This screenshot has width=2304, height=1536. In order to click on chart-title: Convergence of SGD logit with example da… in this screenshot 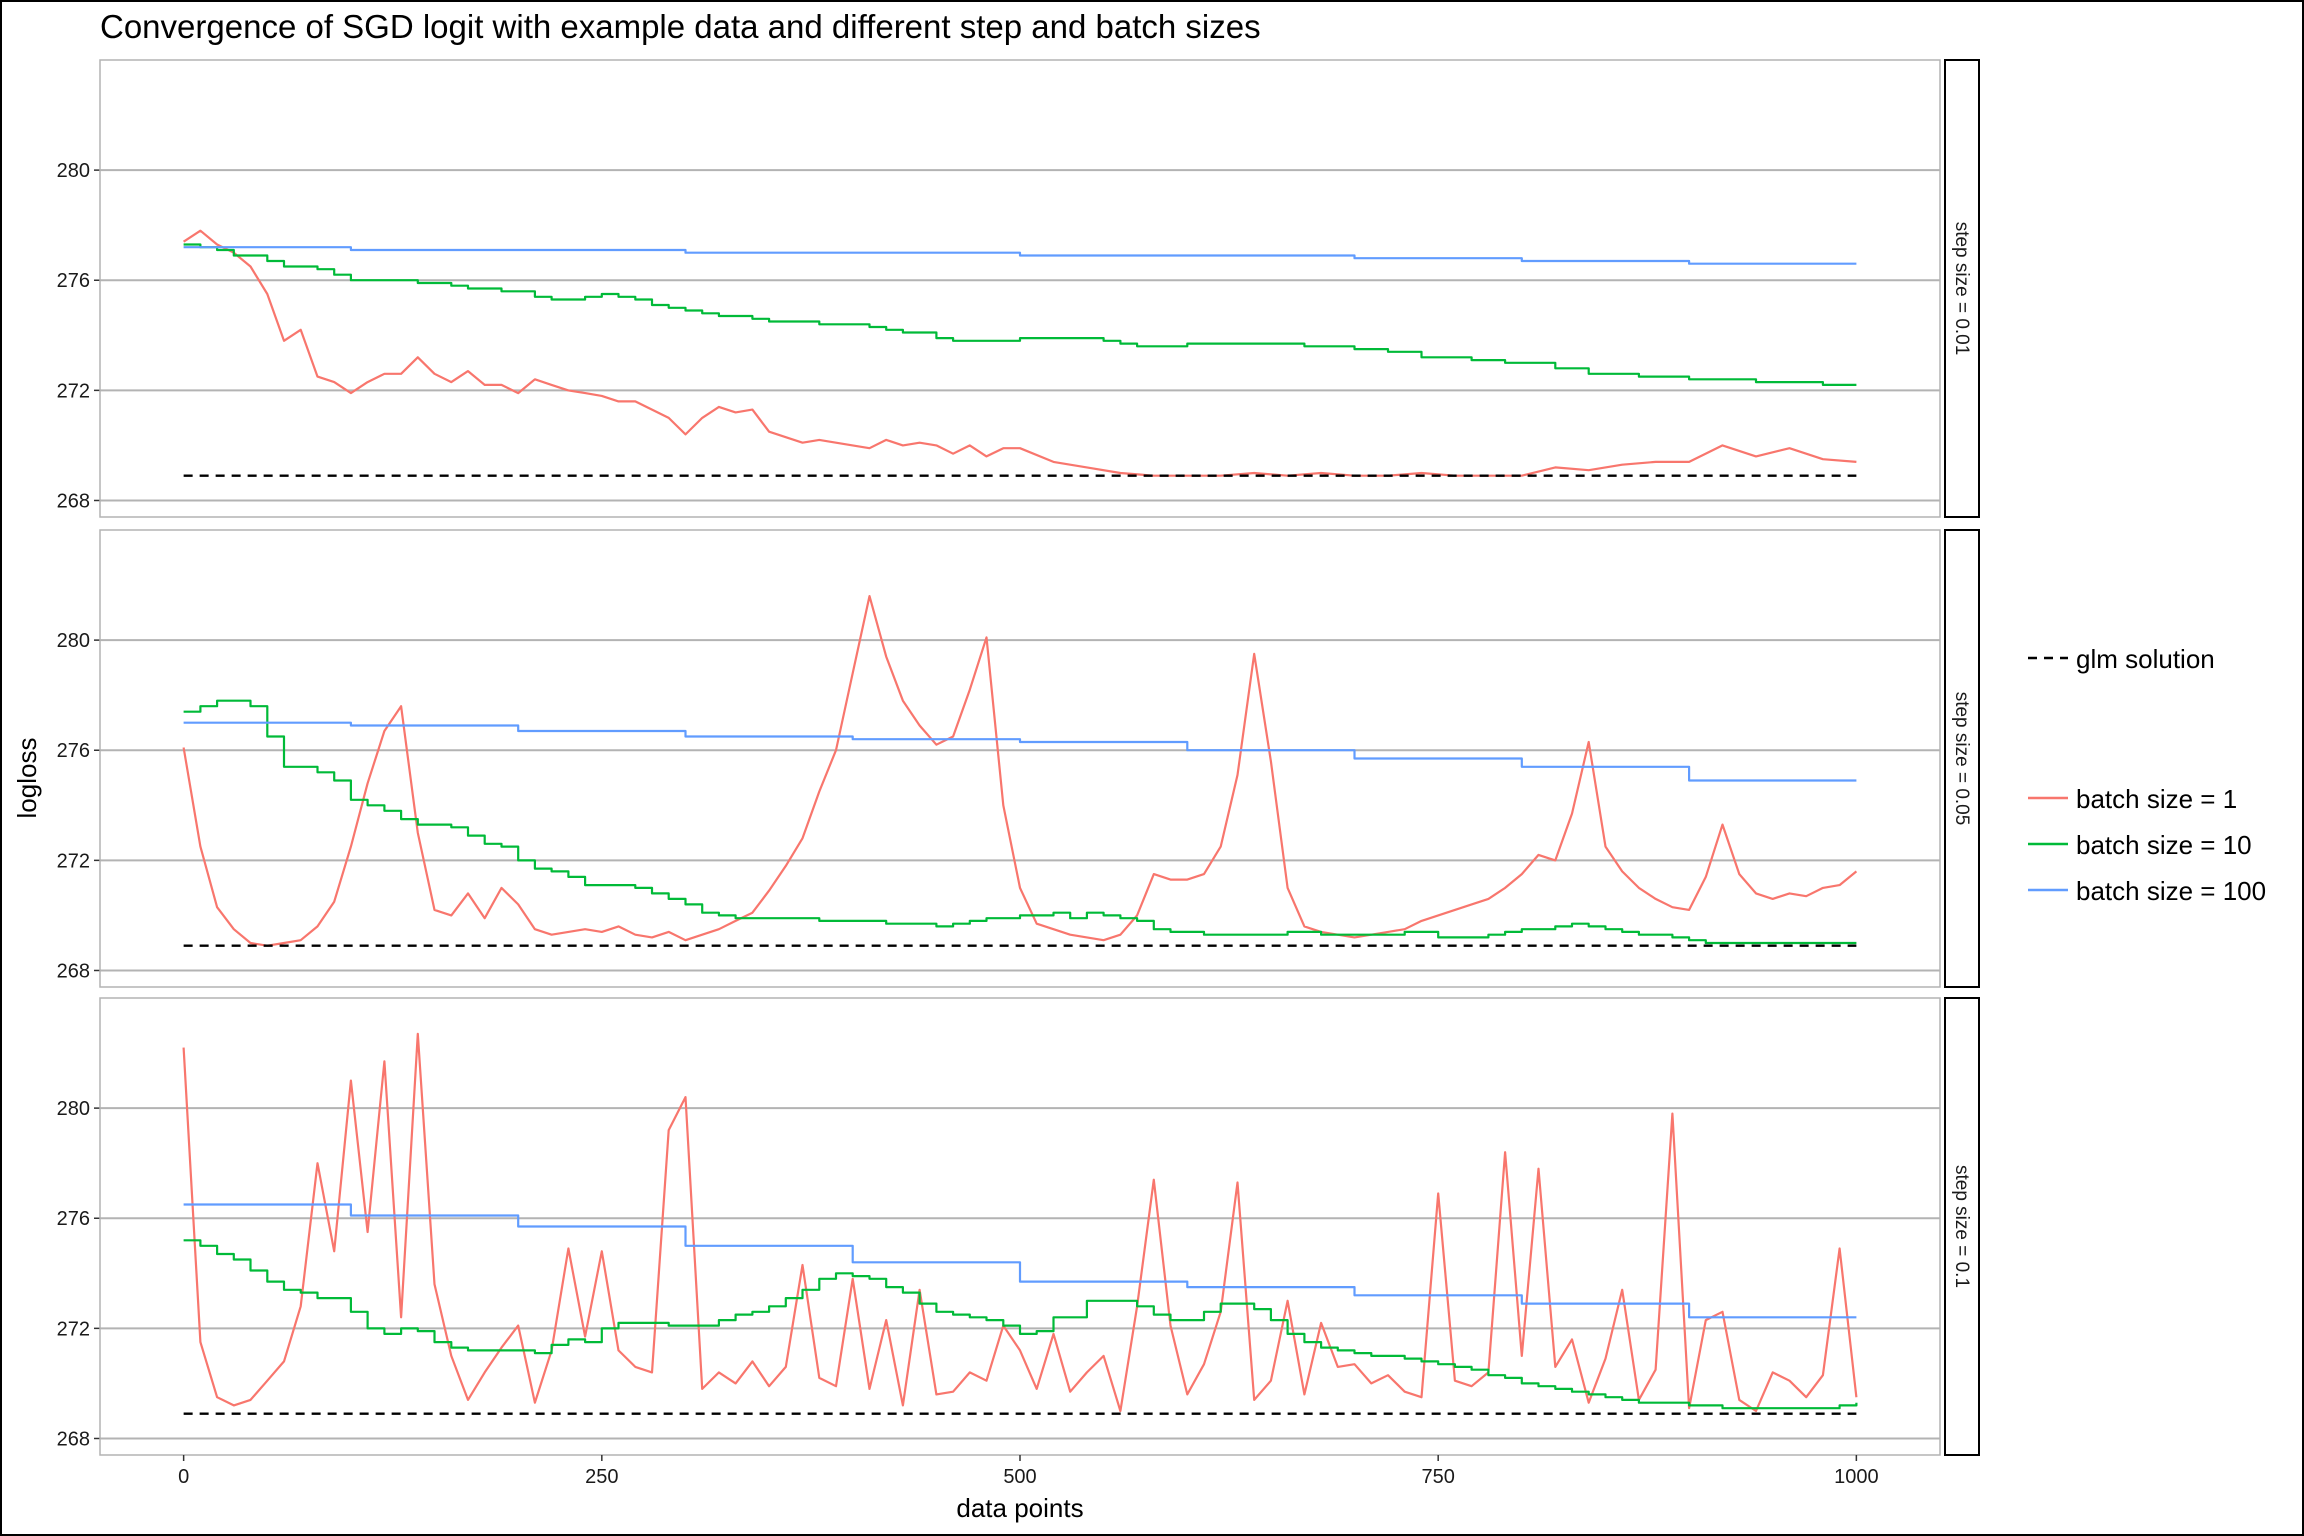, I will do `click(680, 26)`.